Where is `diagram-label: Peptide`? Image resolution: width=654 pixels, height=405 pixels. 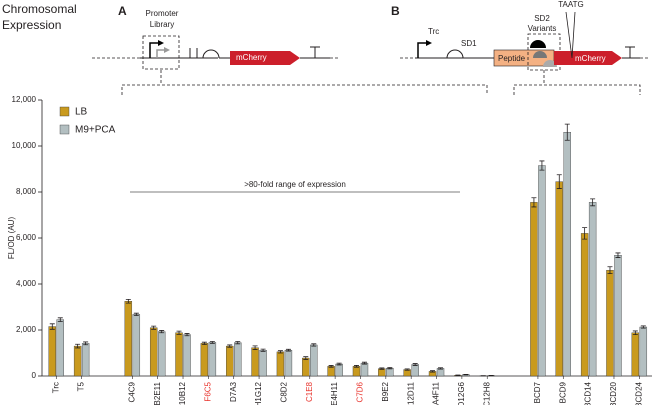 diagram-label: Peptide is located at coordinates (512, 58).